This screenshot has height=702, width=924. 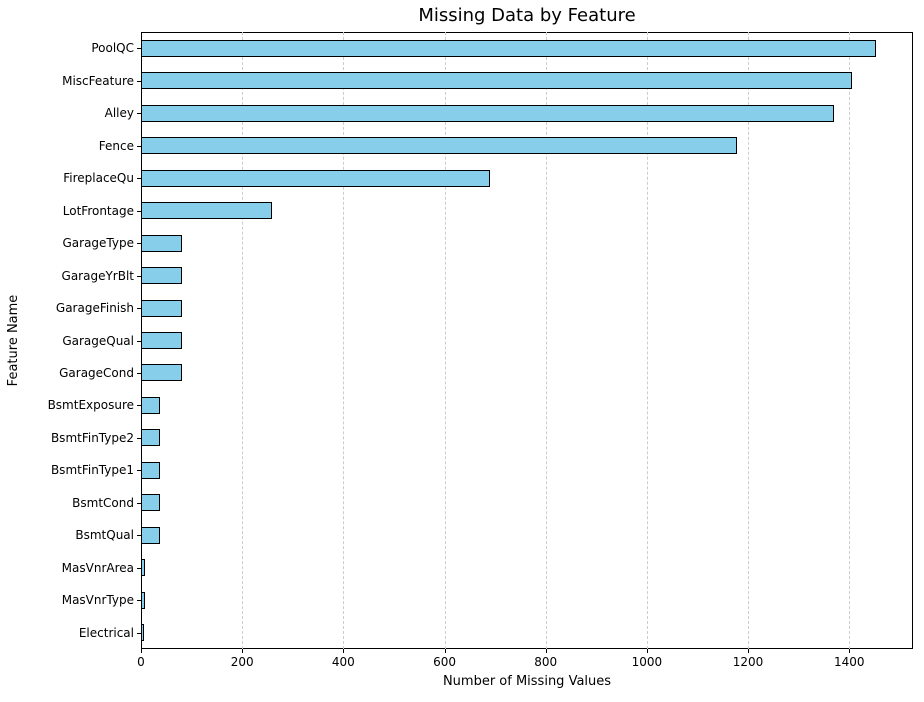 I want to click on x-tick-label: 400, so click(x=343, y=662).